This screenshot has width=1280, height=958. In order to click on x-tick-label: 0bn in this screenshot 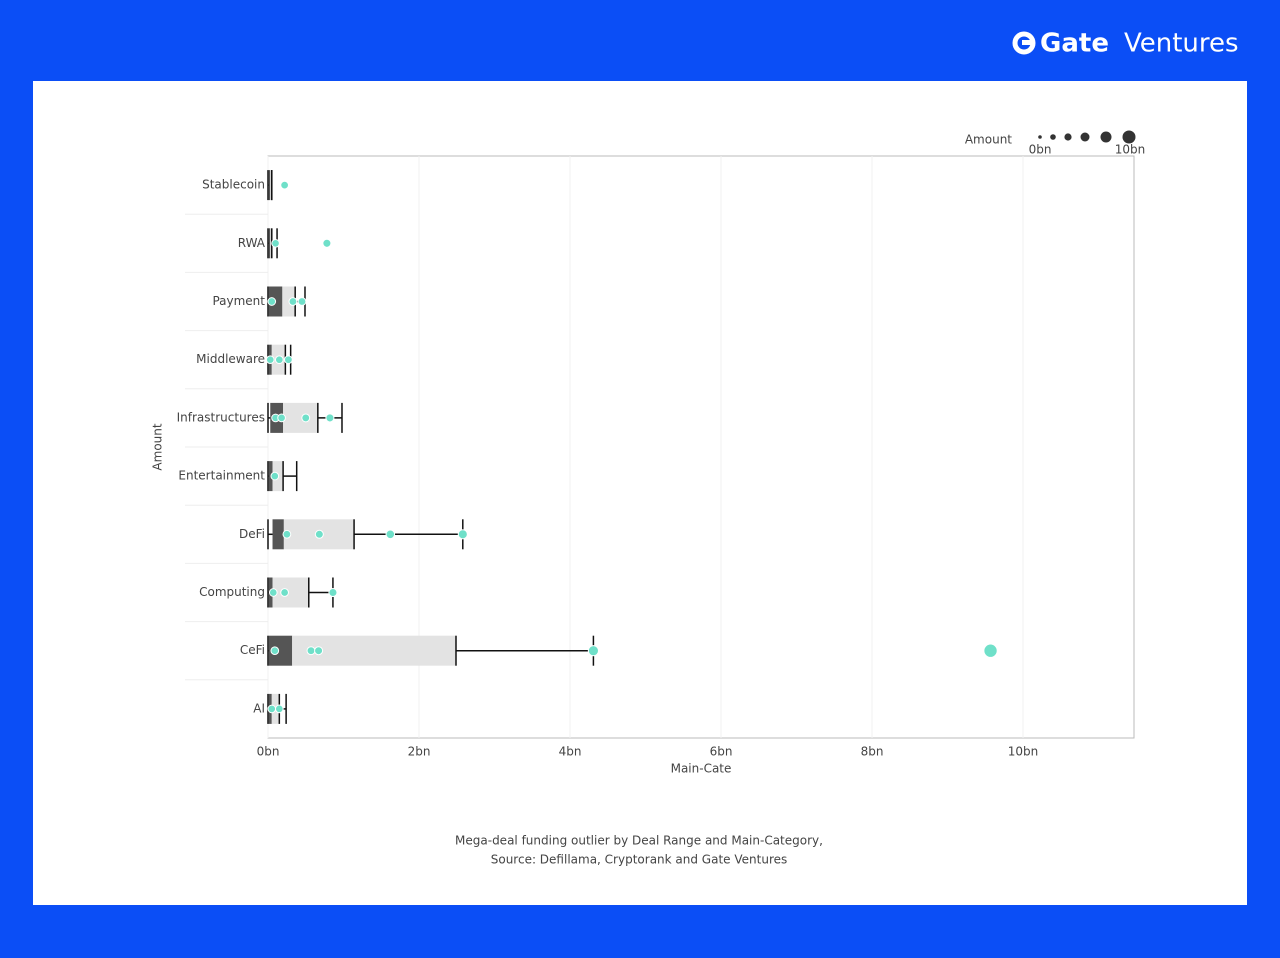, I will do `click(268, 752)`.